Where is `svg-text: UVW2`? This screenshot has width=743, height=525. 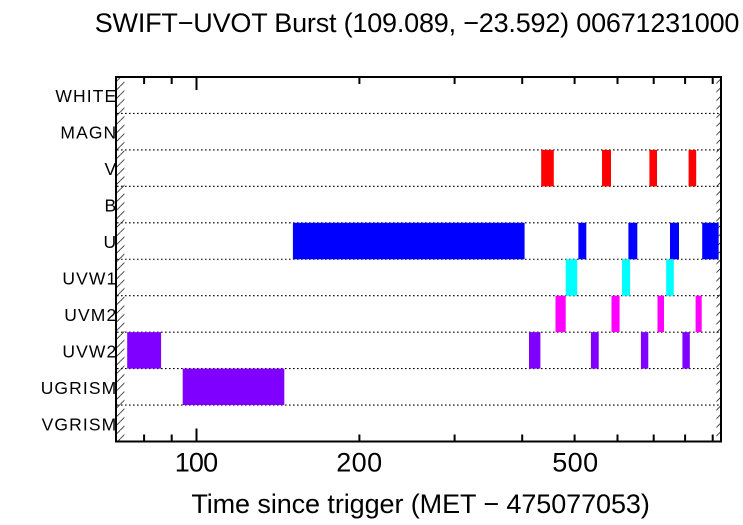 svg-text: UVW2 is located at coordinates (89, 351).